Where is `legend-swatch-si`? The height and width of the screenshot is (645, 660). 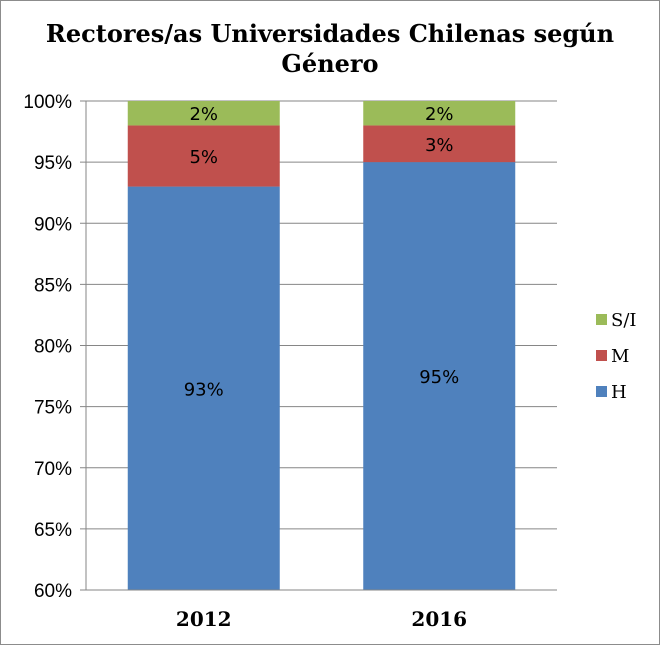 legend-swatch-si is located at coordinates (601, 319).